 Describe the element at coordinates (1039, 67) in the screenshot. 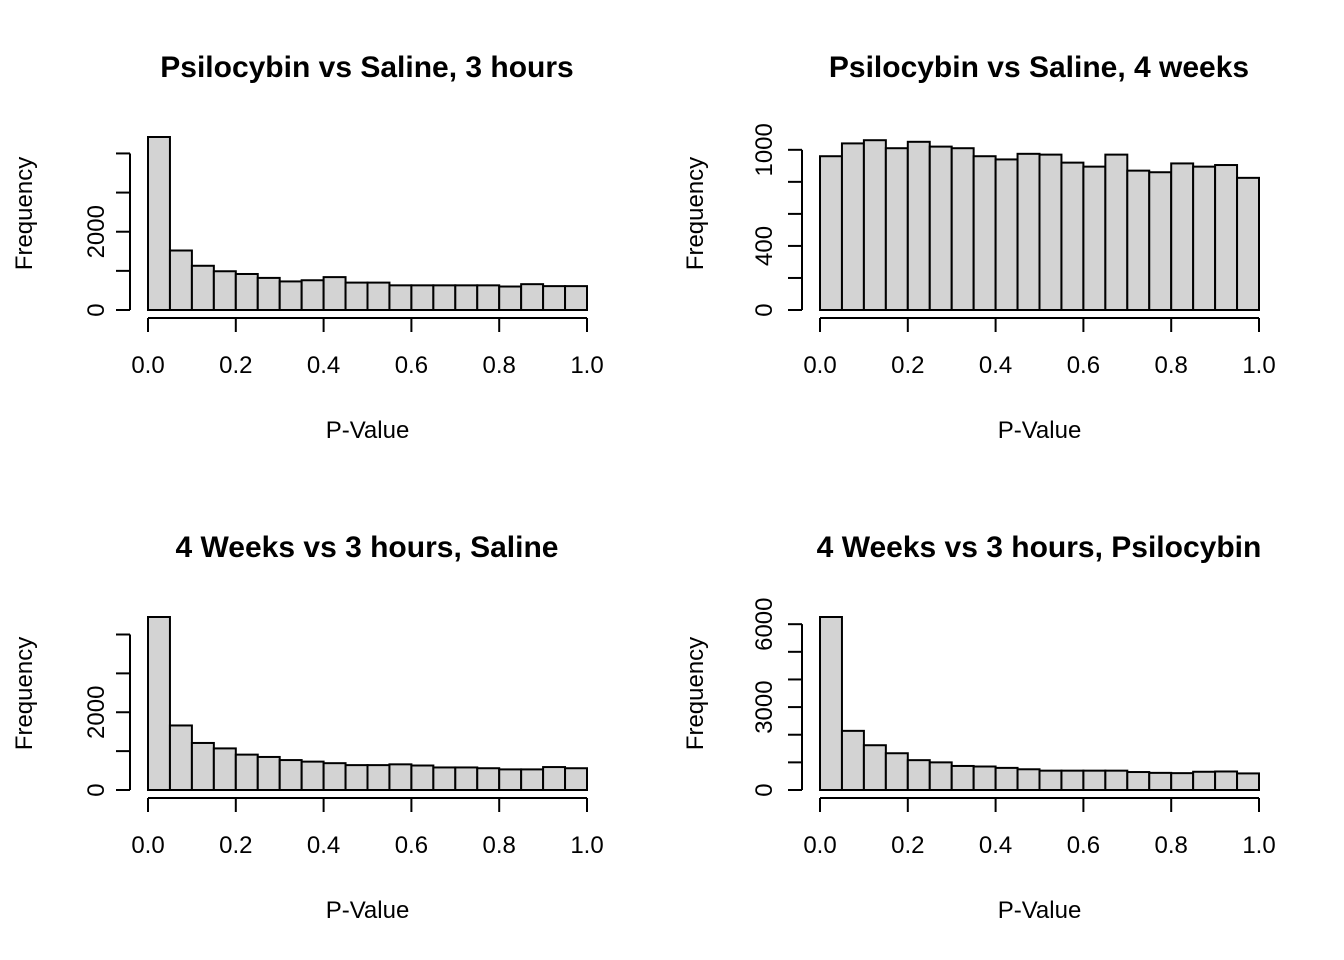

I see `chart-title: Psilocybin vs Saline, 4 weeks` at that location.